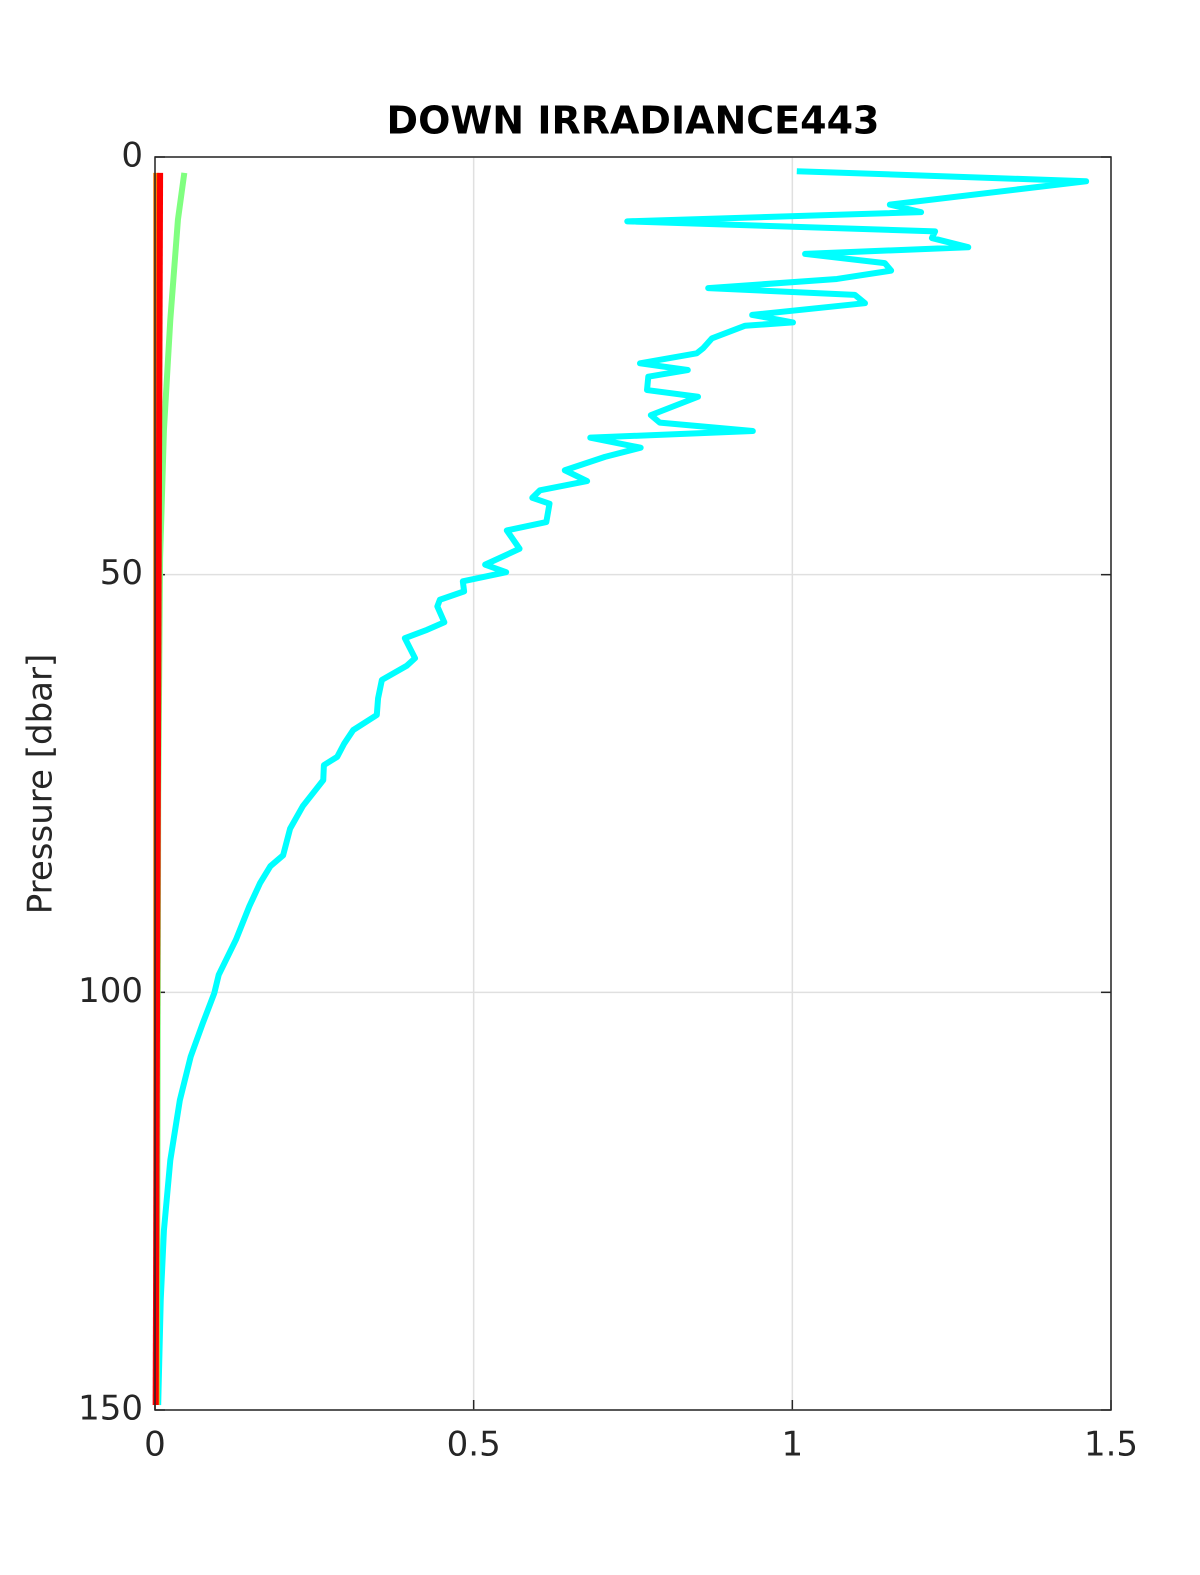 This screenshot has width=1200, height=1575. What do you see at coordinates (158, 789) in the screenshot?
I see `line` at bounding box center [158, 789].